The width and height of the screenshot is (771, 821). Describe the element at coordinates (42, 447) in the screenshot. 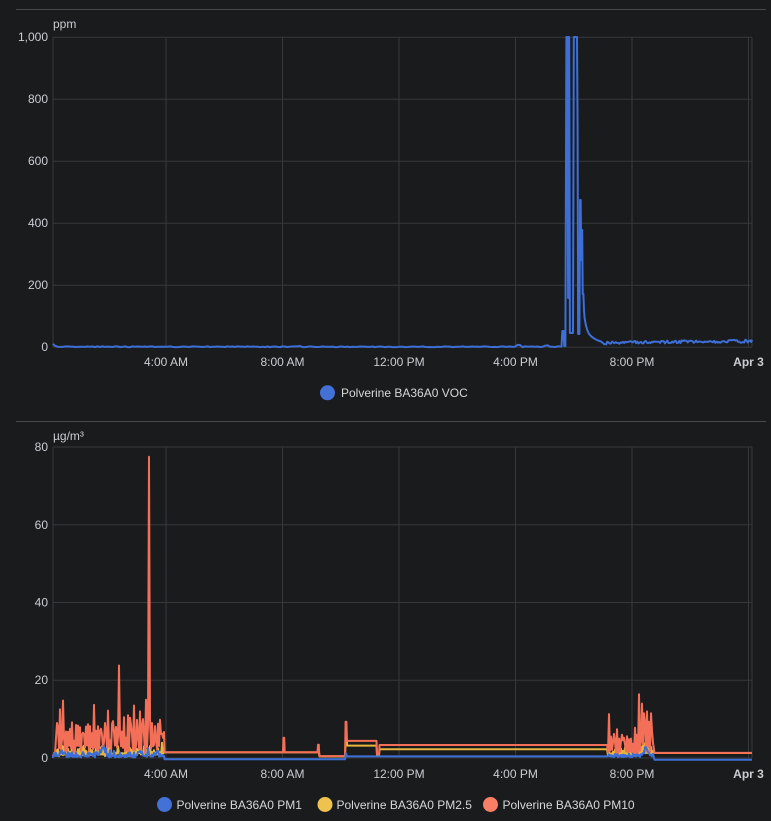

I see `svg-text: 80` at that location.